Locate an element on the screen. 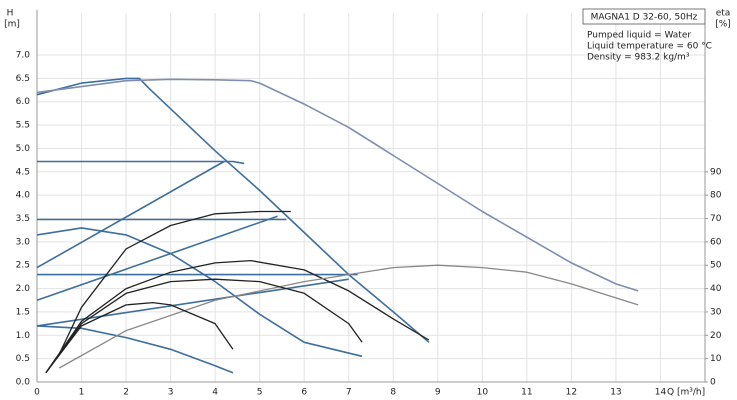 The image size is (737, 400). info-title-box is located at coordinates (644, 16).